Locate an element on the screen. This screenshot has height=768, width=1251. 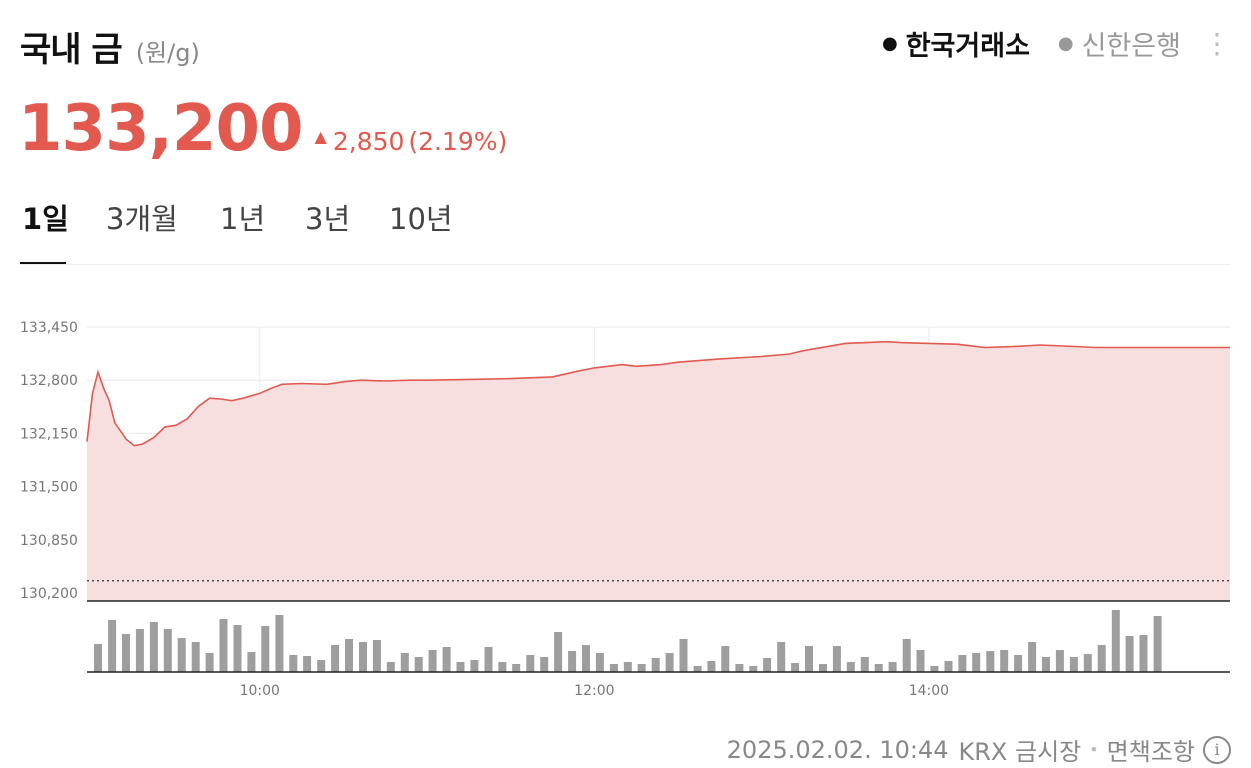
y-tick-label: 131,500 is located at coordinates (49, 488).